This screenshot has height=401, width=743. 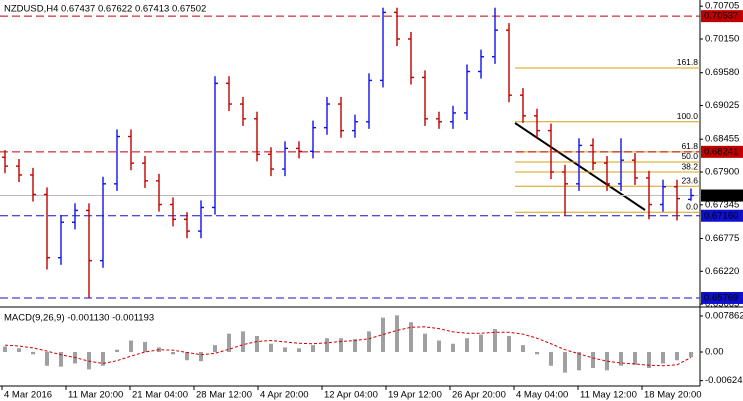 I want to click on y-tick-label: 0.65665, so click(x=722, y=304).